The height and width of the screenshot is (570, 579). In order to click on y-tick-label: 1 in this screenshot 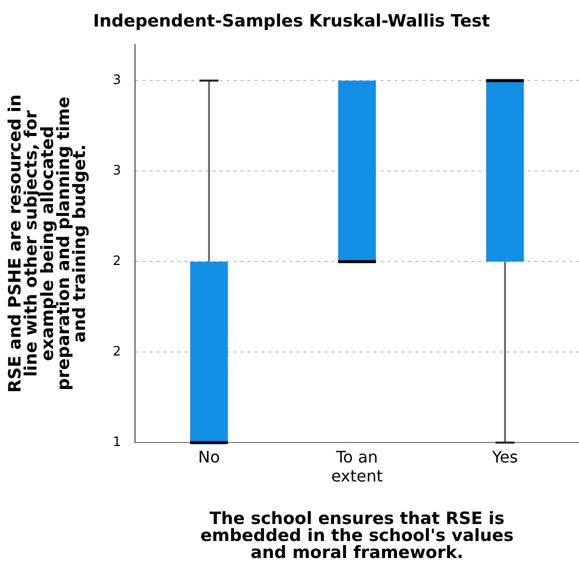, I will do `click(117, 442)`.